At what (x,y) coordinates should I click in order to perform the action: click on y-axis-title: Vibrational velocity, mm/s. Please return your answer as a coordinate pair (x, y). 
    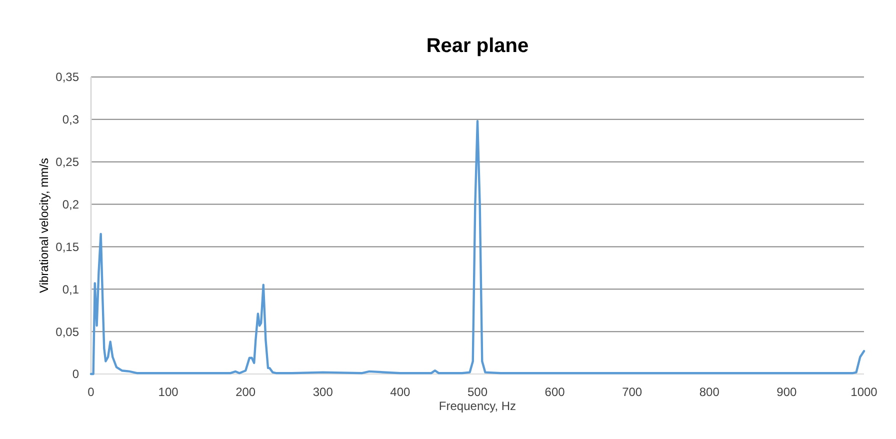
    Looking at the image, I should click on (44, 225).